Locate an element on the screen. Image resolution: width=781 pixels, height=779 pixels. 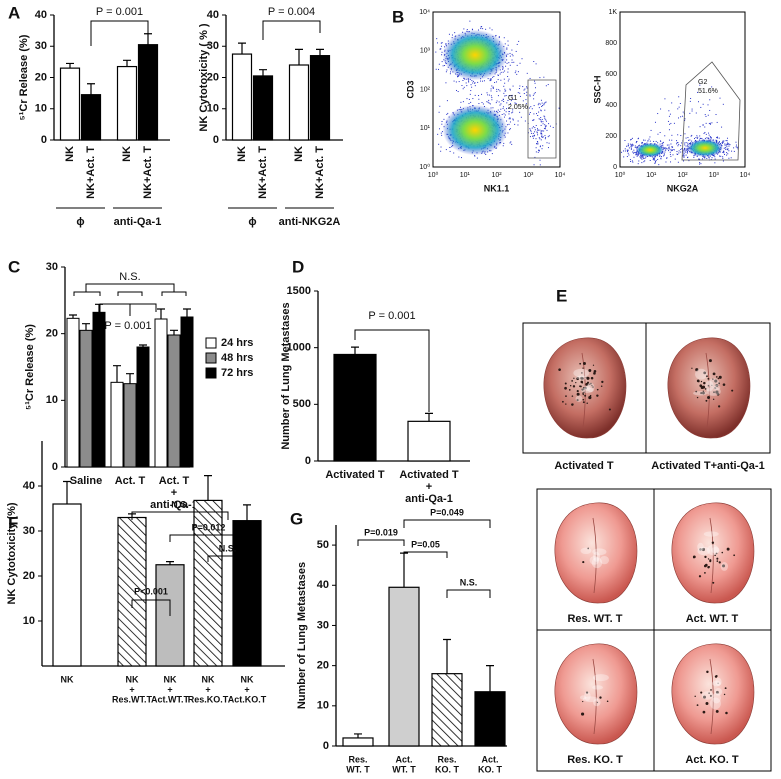
annotation: N.S. is located at coordinates (228, 548).